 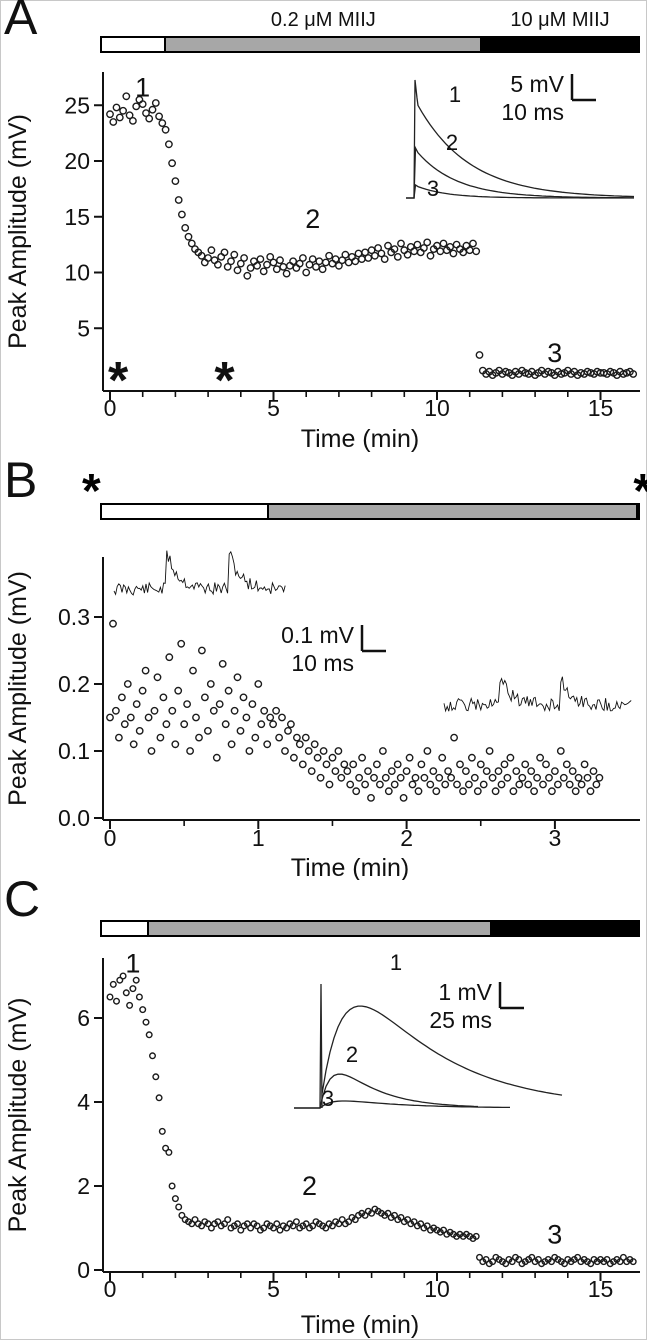 What do you see at coordinates (21, 22) in the screenshot?
I see `panel-a-letter: A` at bounding box center [21, 22].